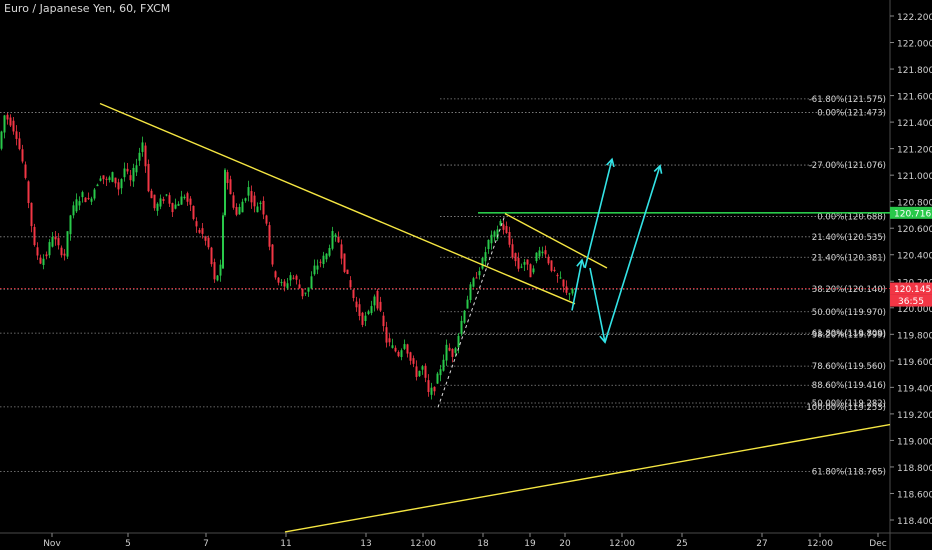 This screenshot has width=932, height=550. I want to click on price-tag, so click(911, 212).